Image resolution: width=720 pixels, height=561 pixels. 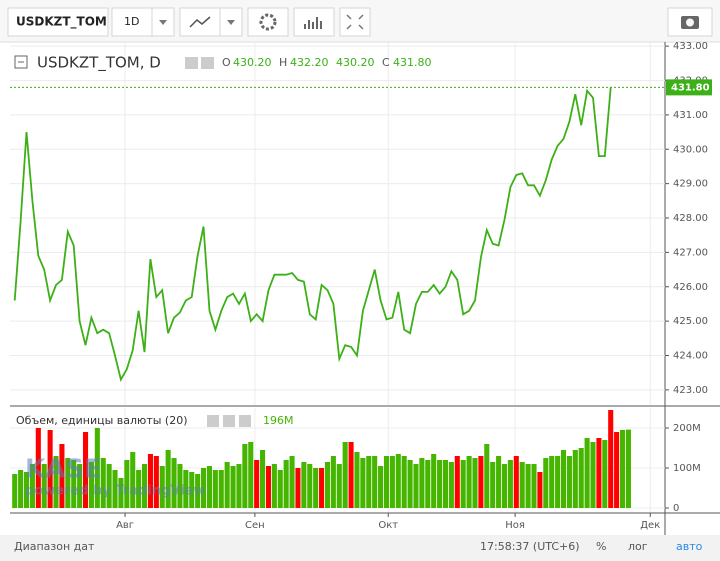 What do you see at coordinates (687, 428) in the screenshot?
I see `y-tick-label: 200M` at bounding box center [687, 428].